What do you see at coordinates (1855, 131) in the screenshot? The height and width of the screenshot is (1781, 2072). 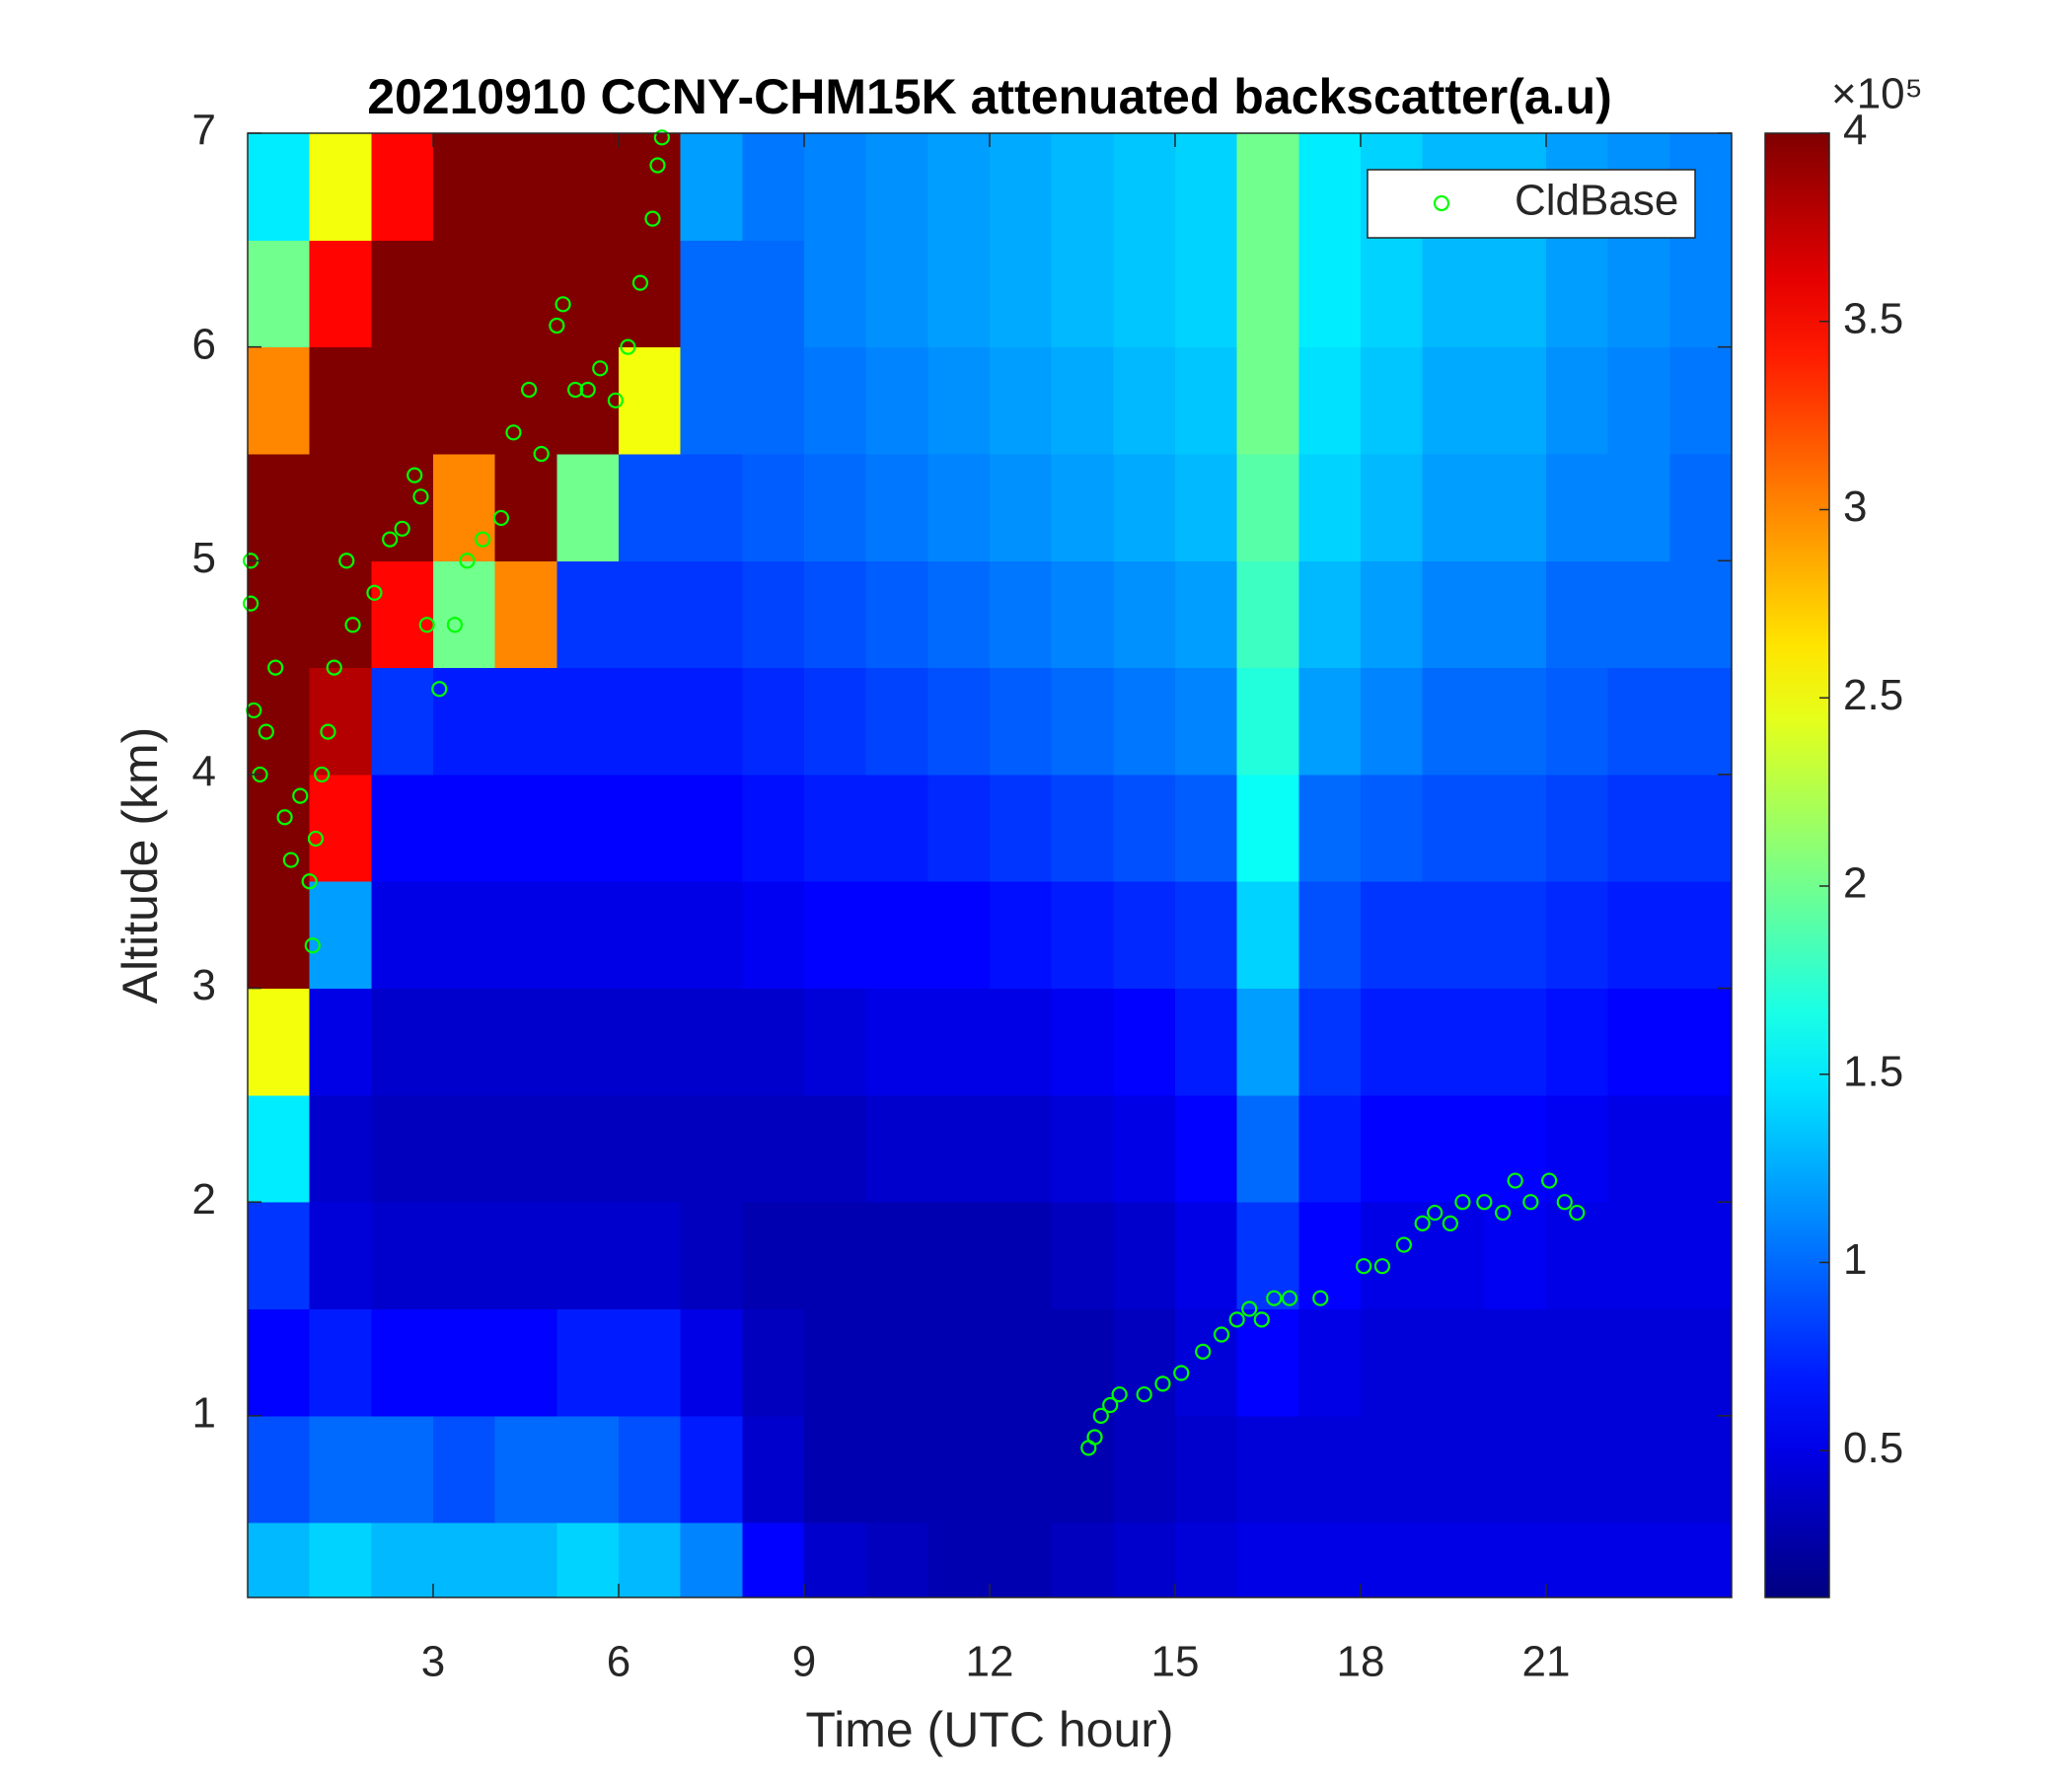 I see `colorbar-tick-label: 4` at bounding box center [1855, 131].